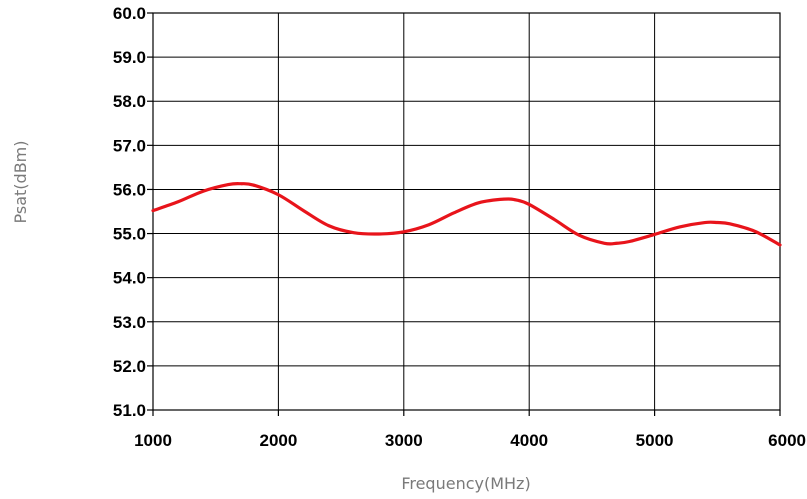 This screenshot has width=807, height=499. Describe the element at coordinates (404, 440) in the screenshot. I see `x-tick-label-2: 3000` at that location.